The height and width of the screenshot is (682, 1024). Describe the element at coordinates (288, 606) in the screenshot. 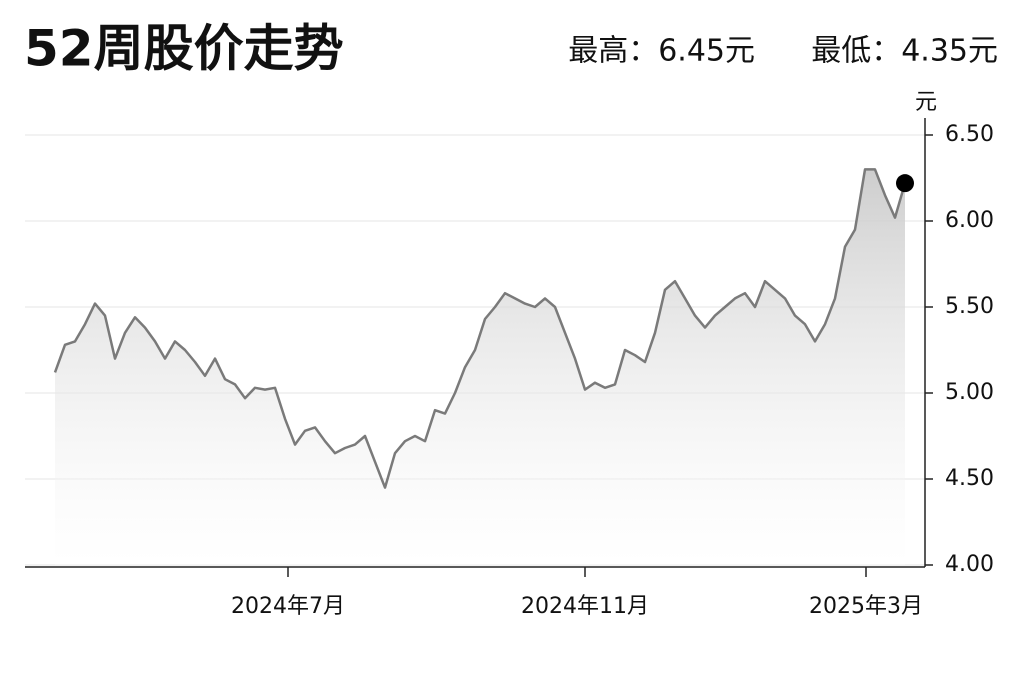

I see `x-tick-label: 2024年7月` at that location.